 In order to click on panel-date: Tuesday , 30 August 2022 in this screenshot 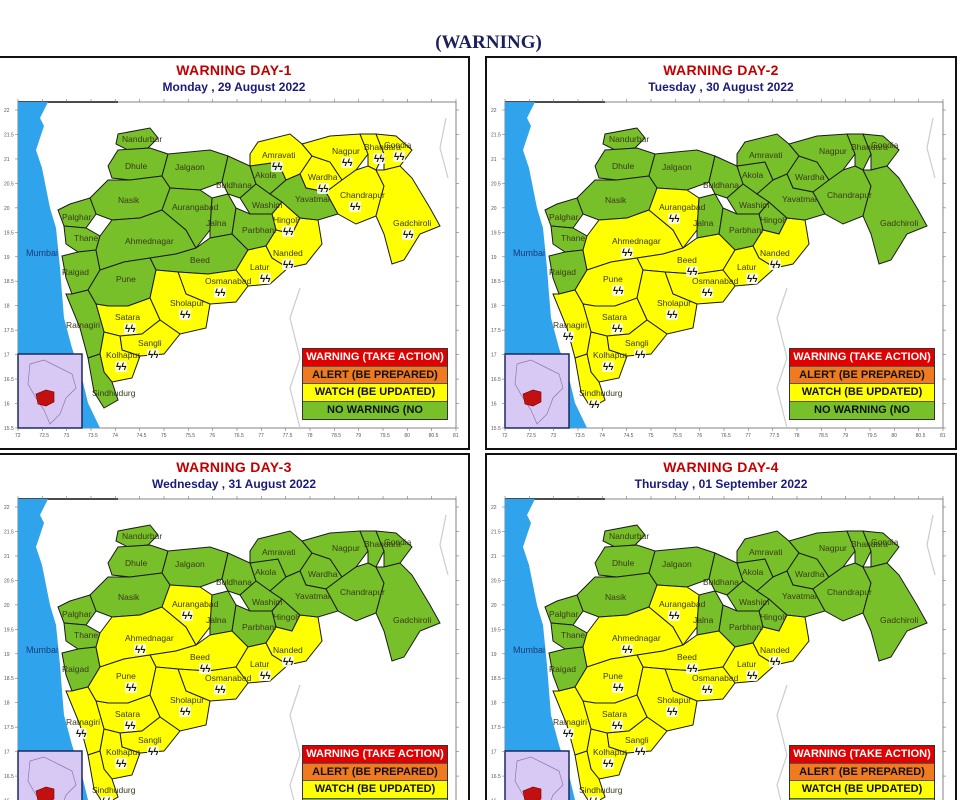, I will do `click(721, 87)`.